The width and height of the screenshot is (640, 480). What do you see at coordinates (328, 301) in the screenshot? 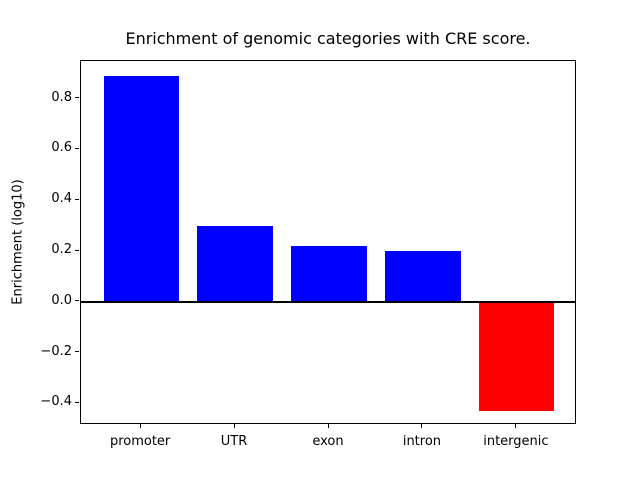
I see `zero-line` at bounding box center [328, 301].